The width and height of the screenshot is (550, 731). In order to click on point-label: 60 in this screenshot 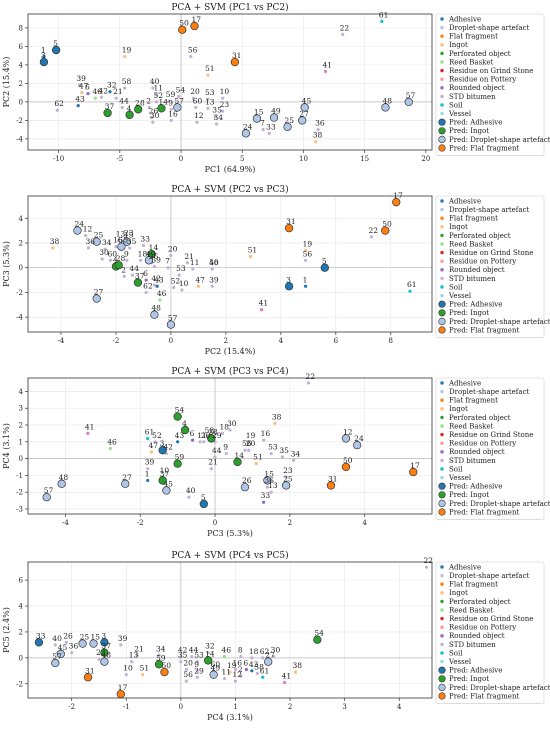, I will do `click(216, 664)`.